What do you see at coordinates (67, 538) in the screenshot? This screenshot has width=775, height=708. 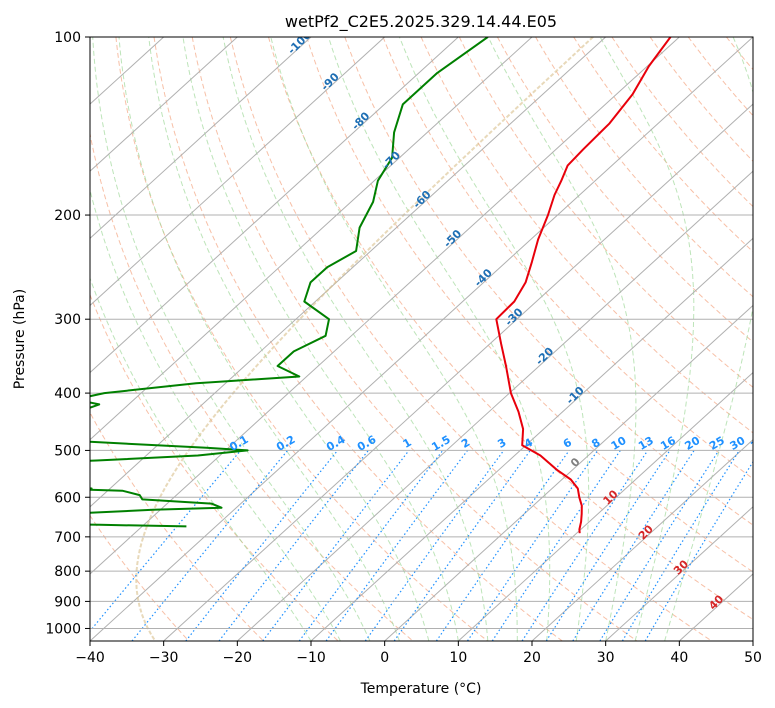 I see `y-tick-label: 700` at bounding box center [67, 538].